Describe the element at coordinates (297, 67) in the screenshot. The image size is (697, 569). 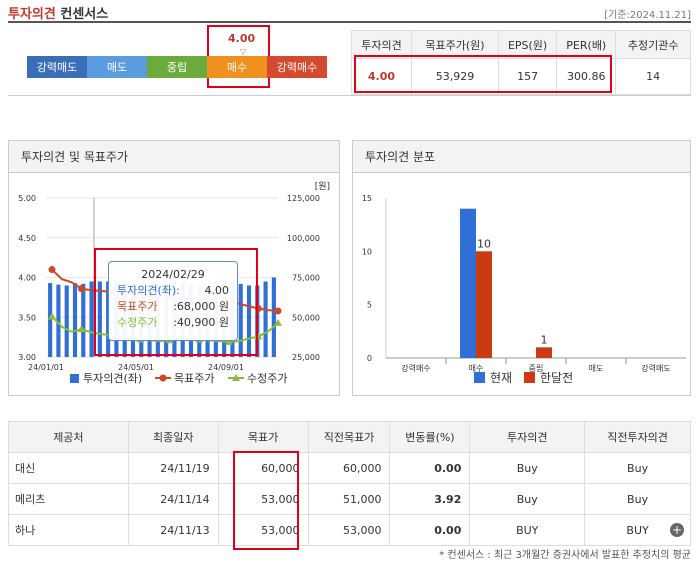
I see `opinion-segment-strong-buy: 강력매수` at that location.